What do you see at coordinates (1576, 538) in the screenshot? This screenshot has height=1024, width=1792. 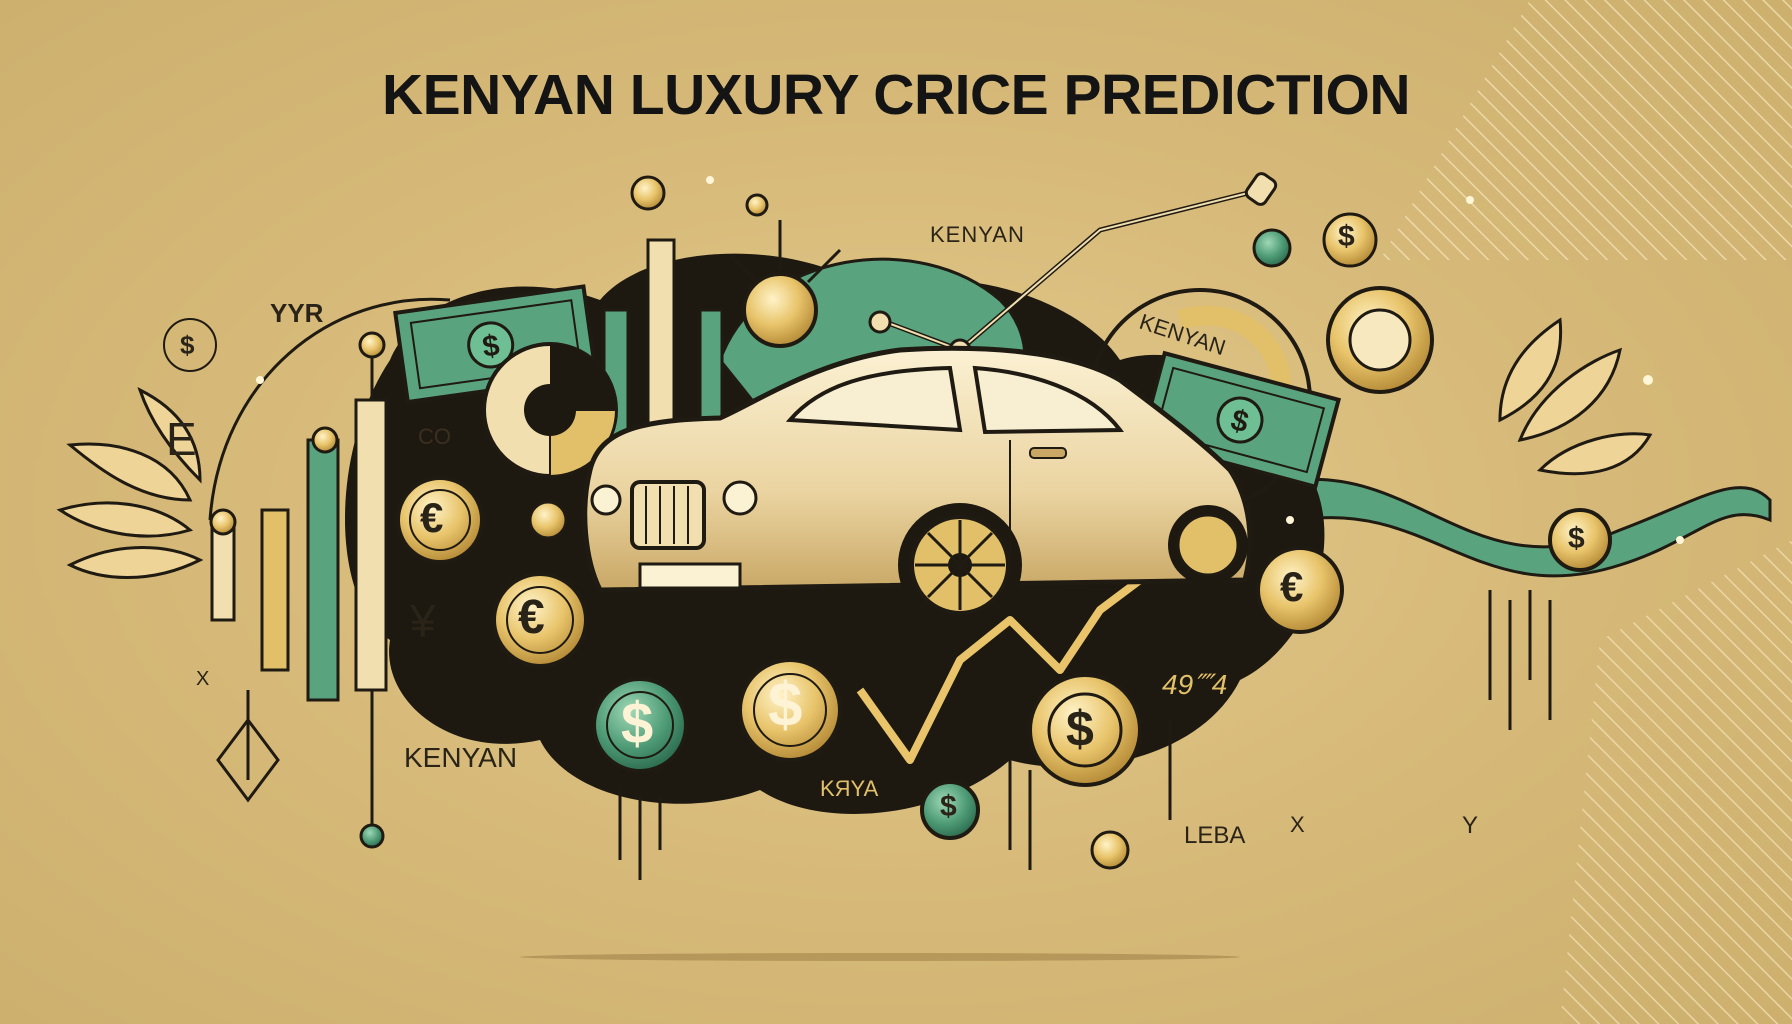 I see `dollar-coin-symbol-6: $` at bounding box center [1576, 538].